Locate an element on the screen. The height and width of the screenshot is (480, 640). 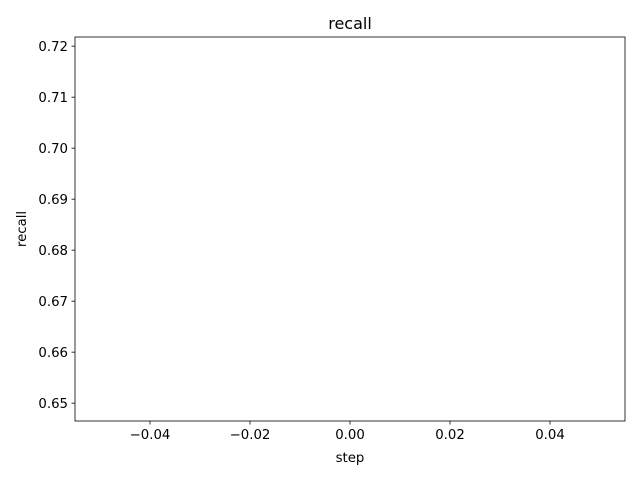
y-tick-label: 0.68 is located at coordinates (53, 251).